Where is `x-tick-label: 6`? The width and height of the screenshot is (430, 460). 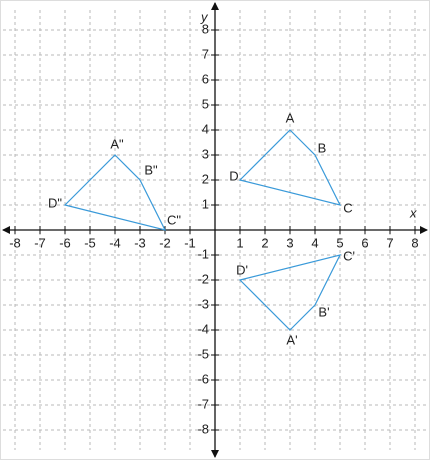 x-tick-label: 6 is located at coordinates (364, 242).